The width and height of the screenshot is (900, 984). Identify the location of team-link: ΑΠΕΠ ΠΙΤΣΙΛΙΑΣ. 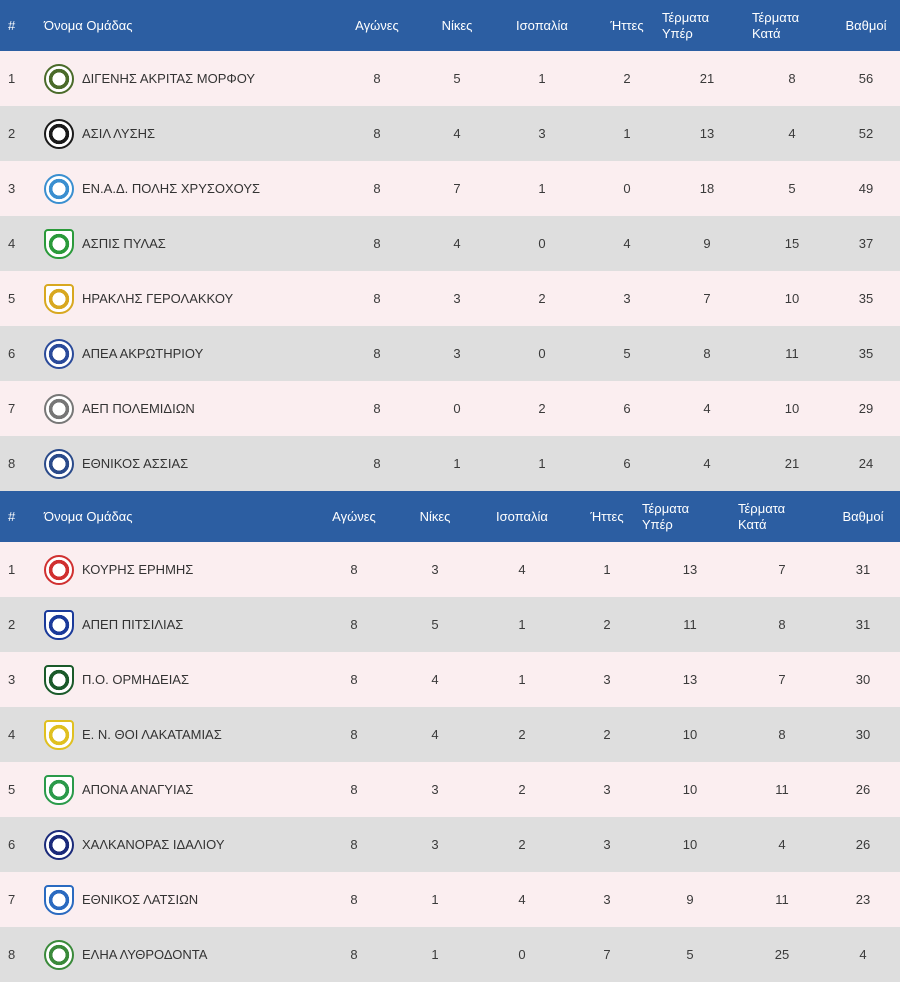
(177, 624).